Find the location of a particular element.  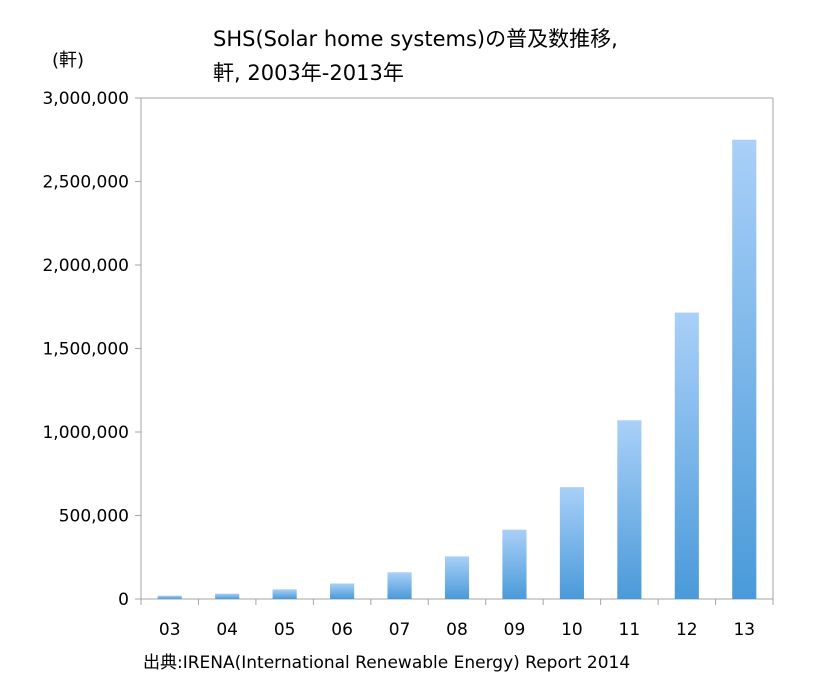

chart-title-line1: SHS(Solar home systems)の普及数推移, is located at coordinates (415, 39).